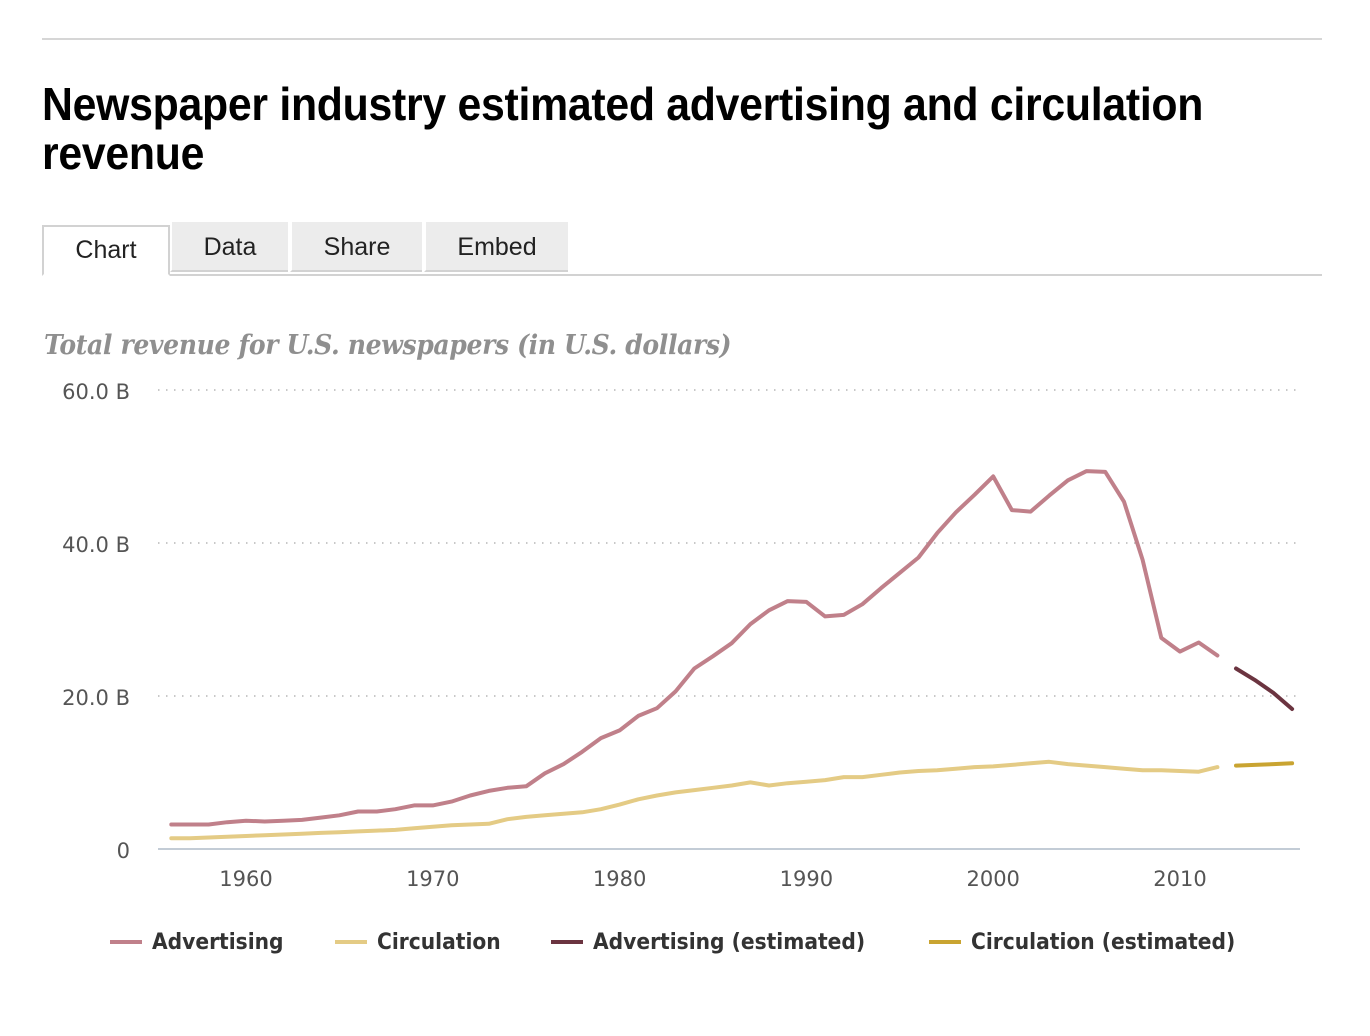  I want to click on tab-embed: Embed, so click(496, 247).